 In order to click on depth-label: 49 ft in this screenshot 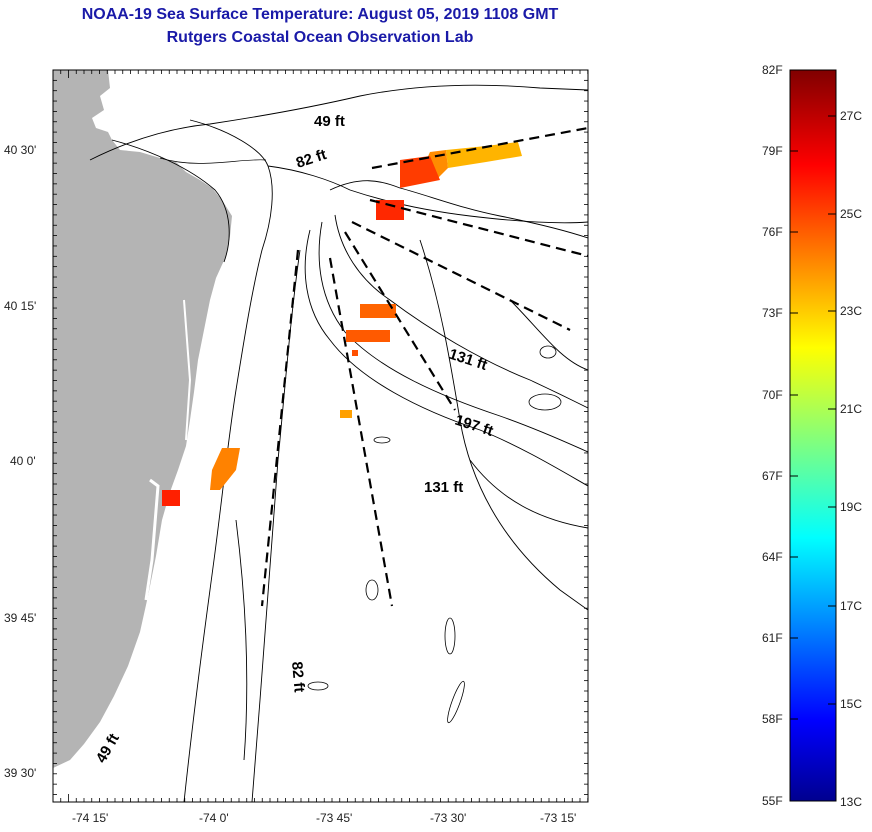, I will do `click(329, 121)`.